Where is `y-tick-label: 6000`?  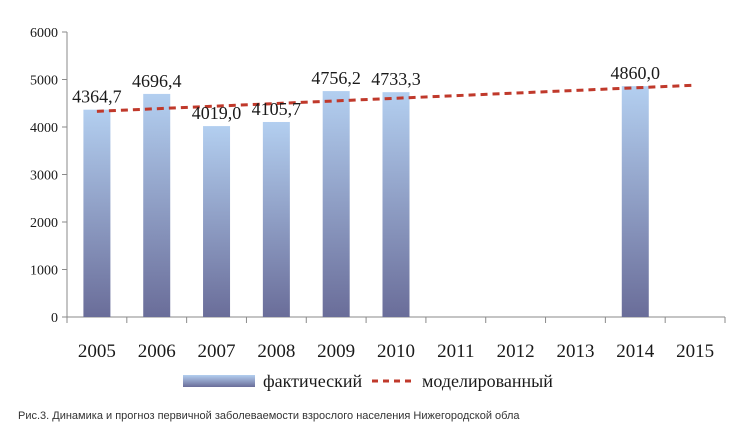 y-tick-label: 6000 is located at coordinates (44, 33).